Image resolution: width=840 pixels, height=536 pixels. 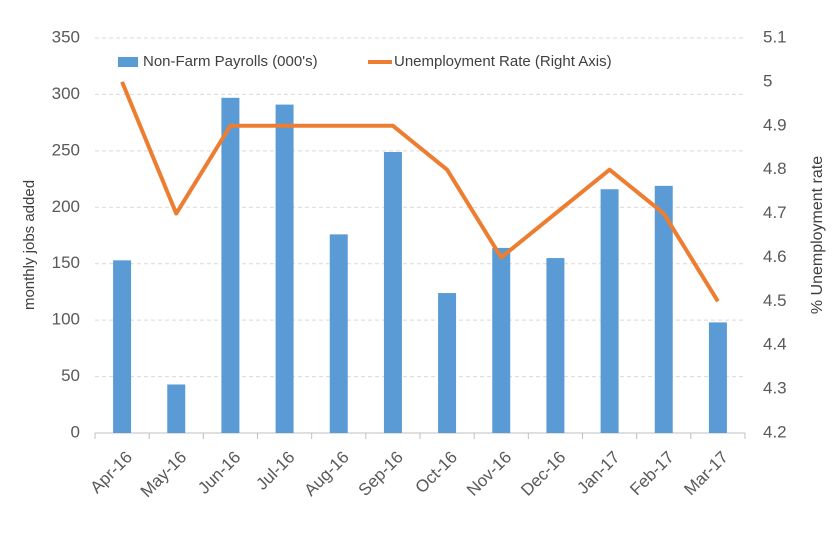 I want to click on y2-axis-label: % Unemployment rate, so click(x=817, y=235).